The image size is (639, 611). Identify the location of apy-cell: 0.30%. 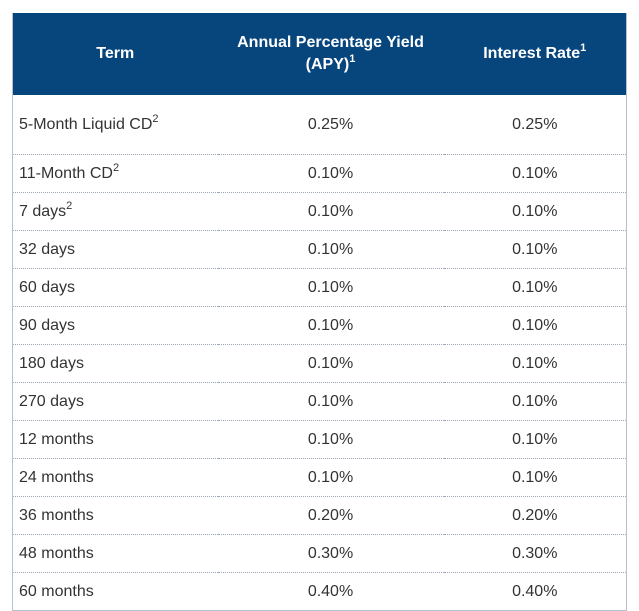
(330, 553).